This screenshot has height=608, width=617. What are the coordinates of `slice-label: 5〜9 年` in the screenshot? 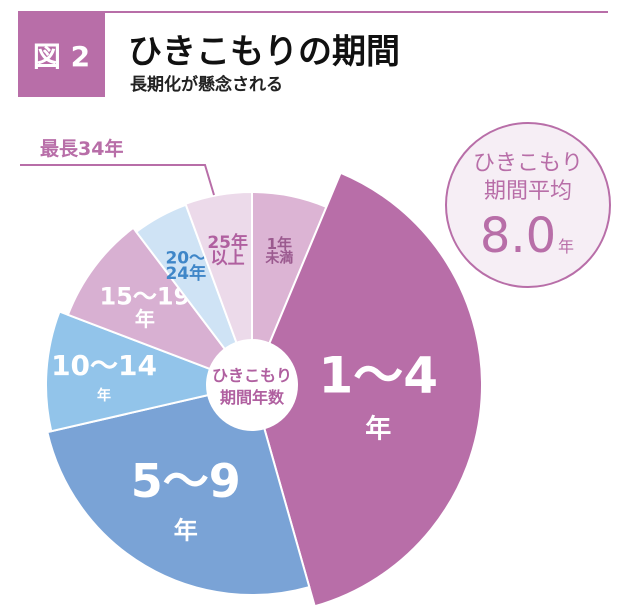 It's located at (186, 499).